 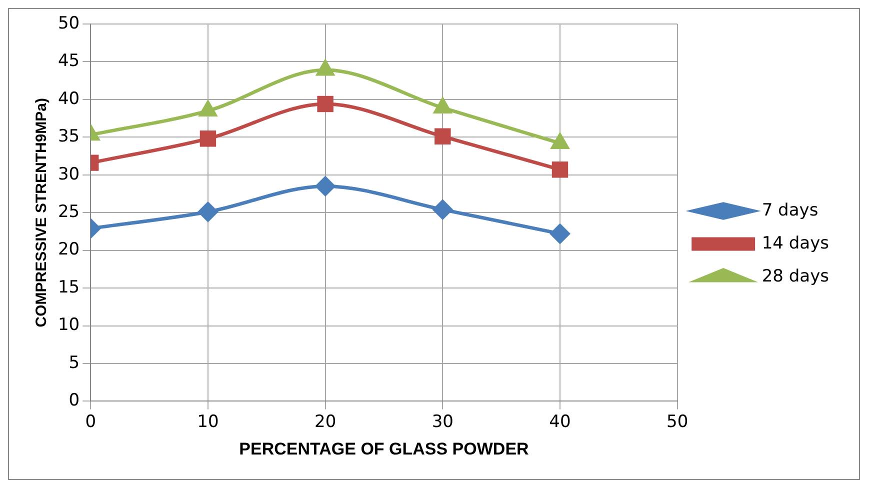 What do you see at coordinates (69, 287) in the screenshot?
I see `y-tick-label: 15` at bounding box center [69, 287].